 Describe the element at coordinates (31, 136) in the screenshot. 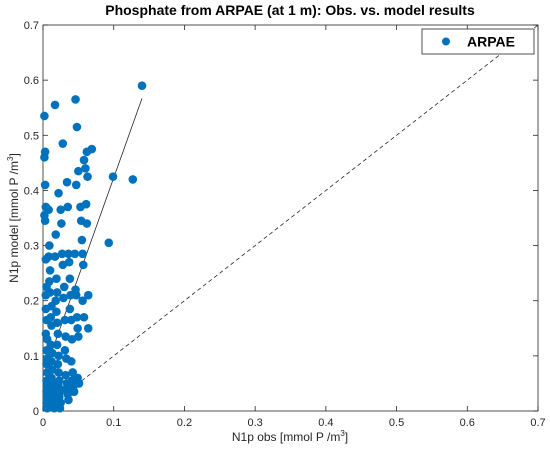

I see `y-tick-label: 0.5` at that location.